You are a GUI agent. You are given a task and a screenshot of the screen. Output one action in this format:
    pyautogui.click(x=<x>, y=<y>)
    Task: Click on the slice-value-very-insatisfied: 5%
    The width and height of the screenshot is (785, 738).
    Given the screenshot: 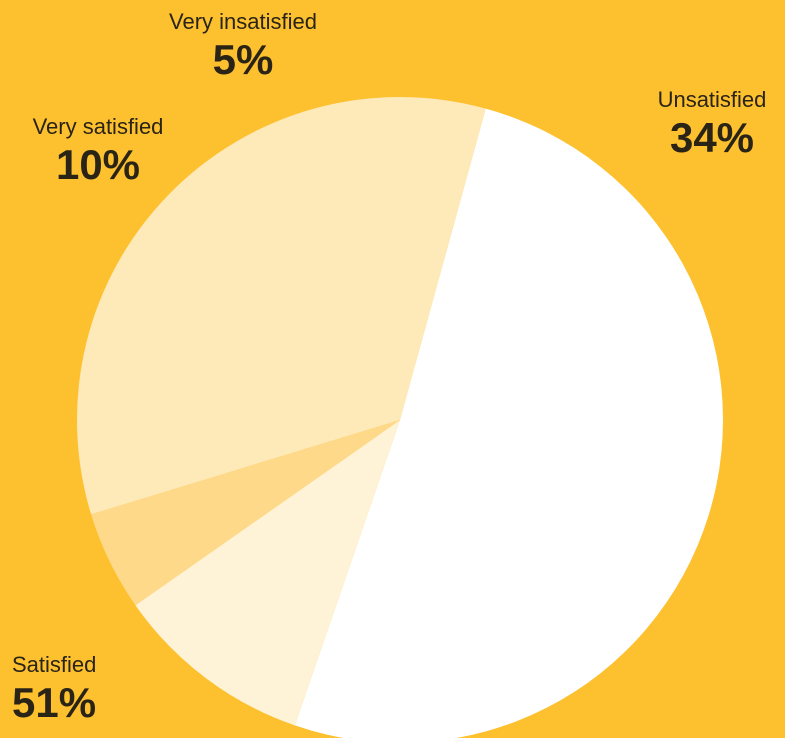 What is the action you would take?
    pyautogui.click(x=243, y=59)
    